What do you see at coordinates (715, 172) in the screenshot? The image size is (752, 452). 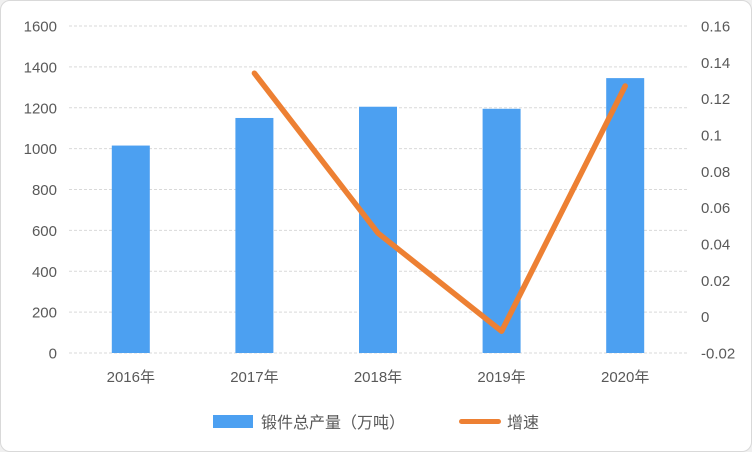 I see `right-axis-tick-label: 0.08` at bounding box center [715, 172].